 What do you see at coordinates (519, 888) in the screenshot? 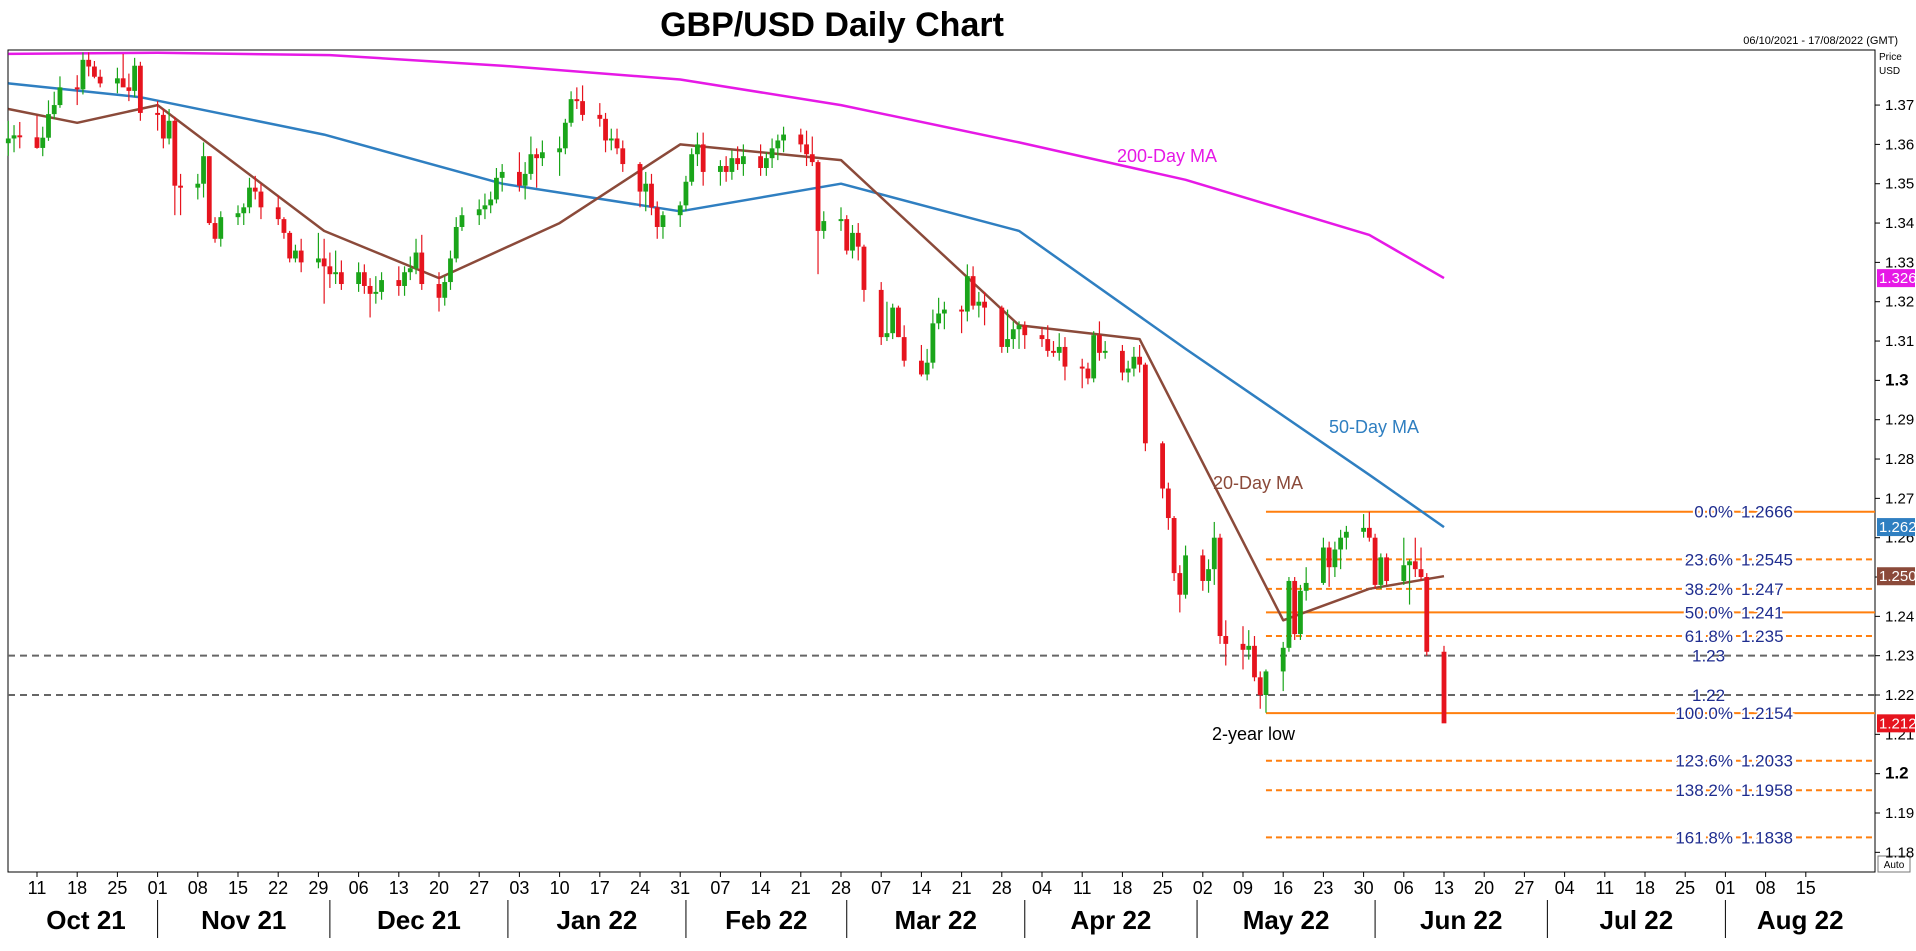
I see `x-tick-label: 03` at bounding box center [519, 888].